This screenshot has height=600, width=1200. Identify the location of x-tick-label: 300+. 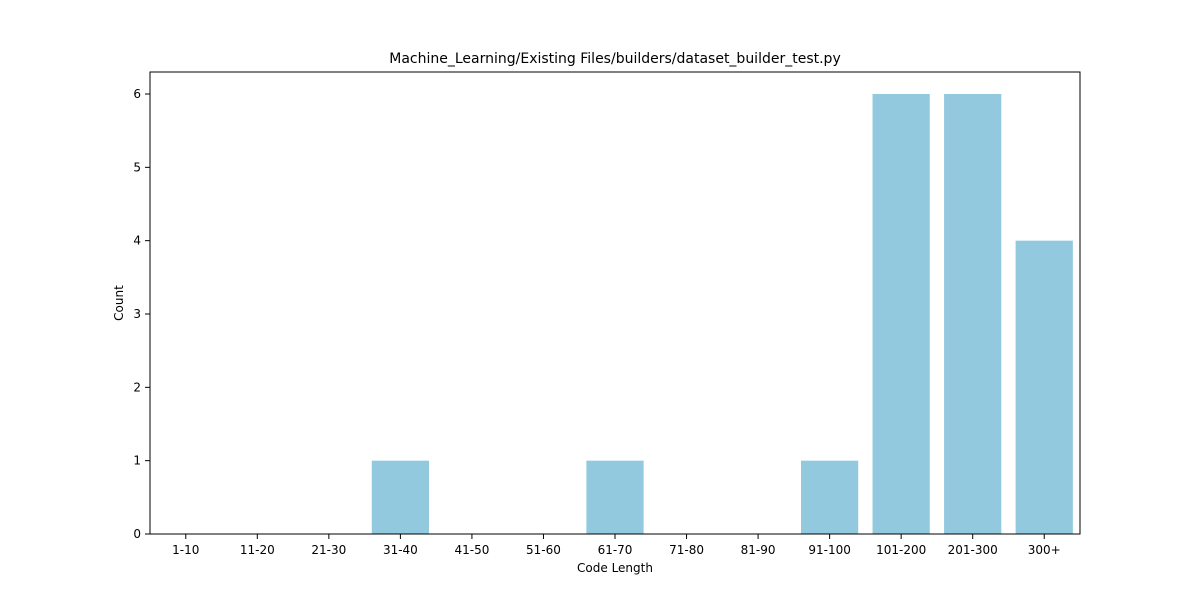
(1044, 550).